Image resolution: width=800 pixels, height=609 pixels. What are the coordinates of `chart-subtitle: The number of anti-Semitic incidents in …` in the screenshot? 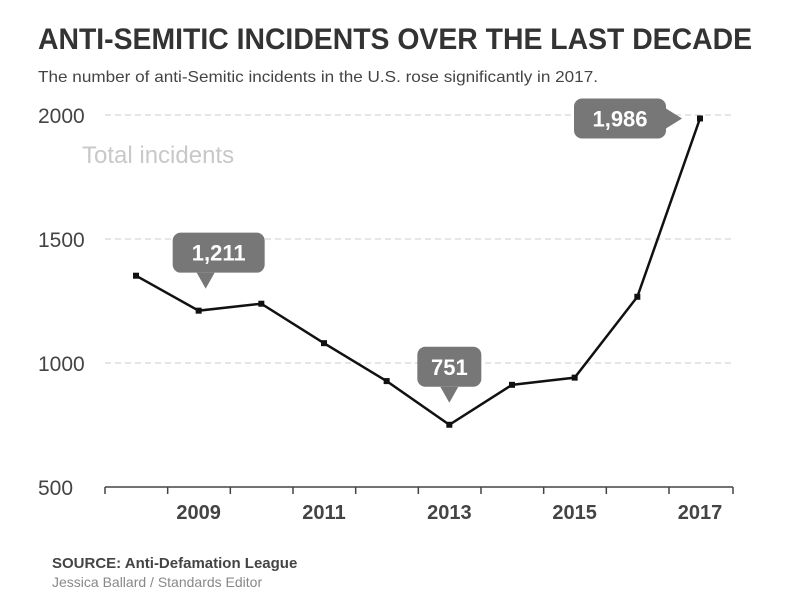 It's located at (318, 77).